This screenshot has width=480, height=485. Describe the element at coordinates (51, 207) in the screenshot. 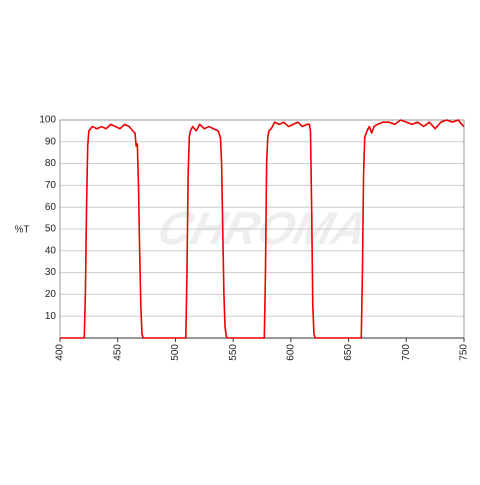

I see `y-tick-label: 60` at that location.